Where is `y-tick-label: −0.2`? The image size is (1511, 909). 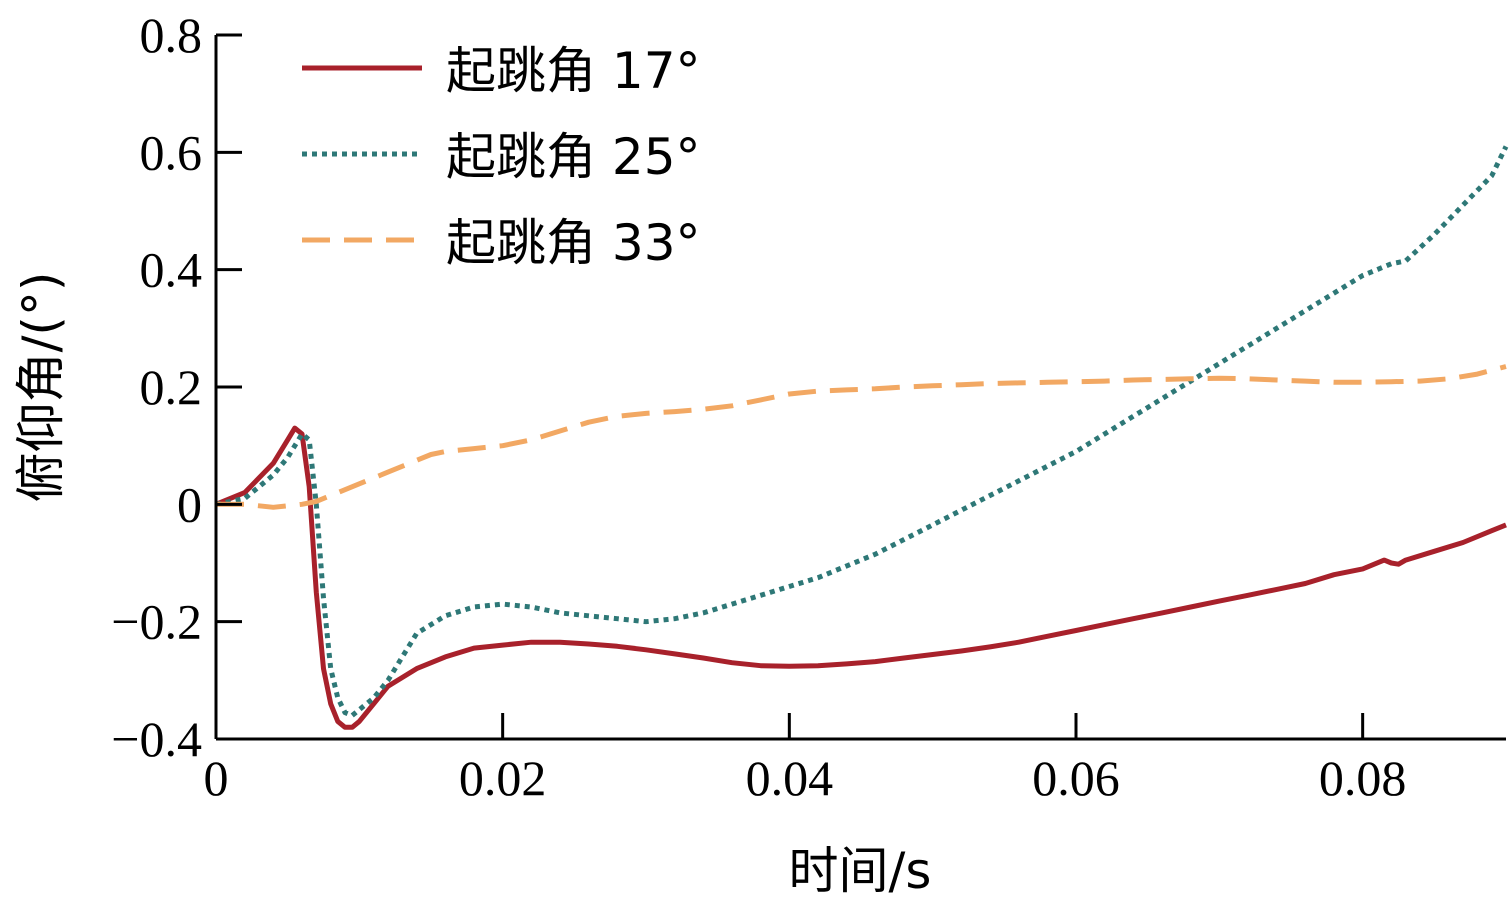
y-tick-label: −0.2 is located at coordinates (156, 622).